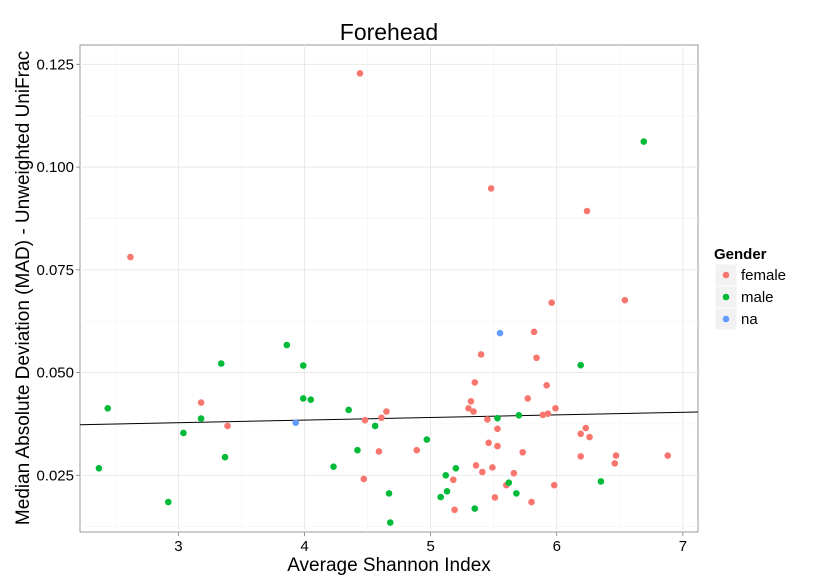 This screenshot has height=584, width=825. Describe the element at coordinates (557, 546) in the screenshot. I see `x-tick-label: 6` at that location.